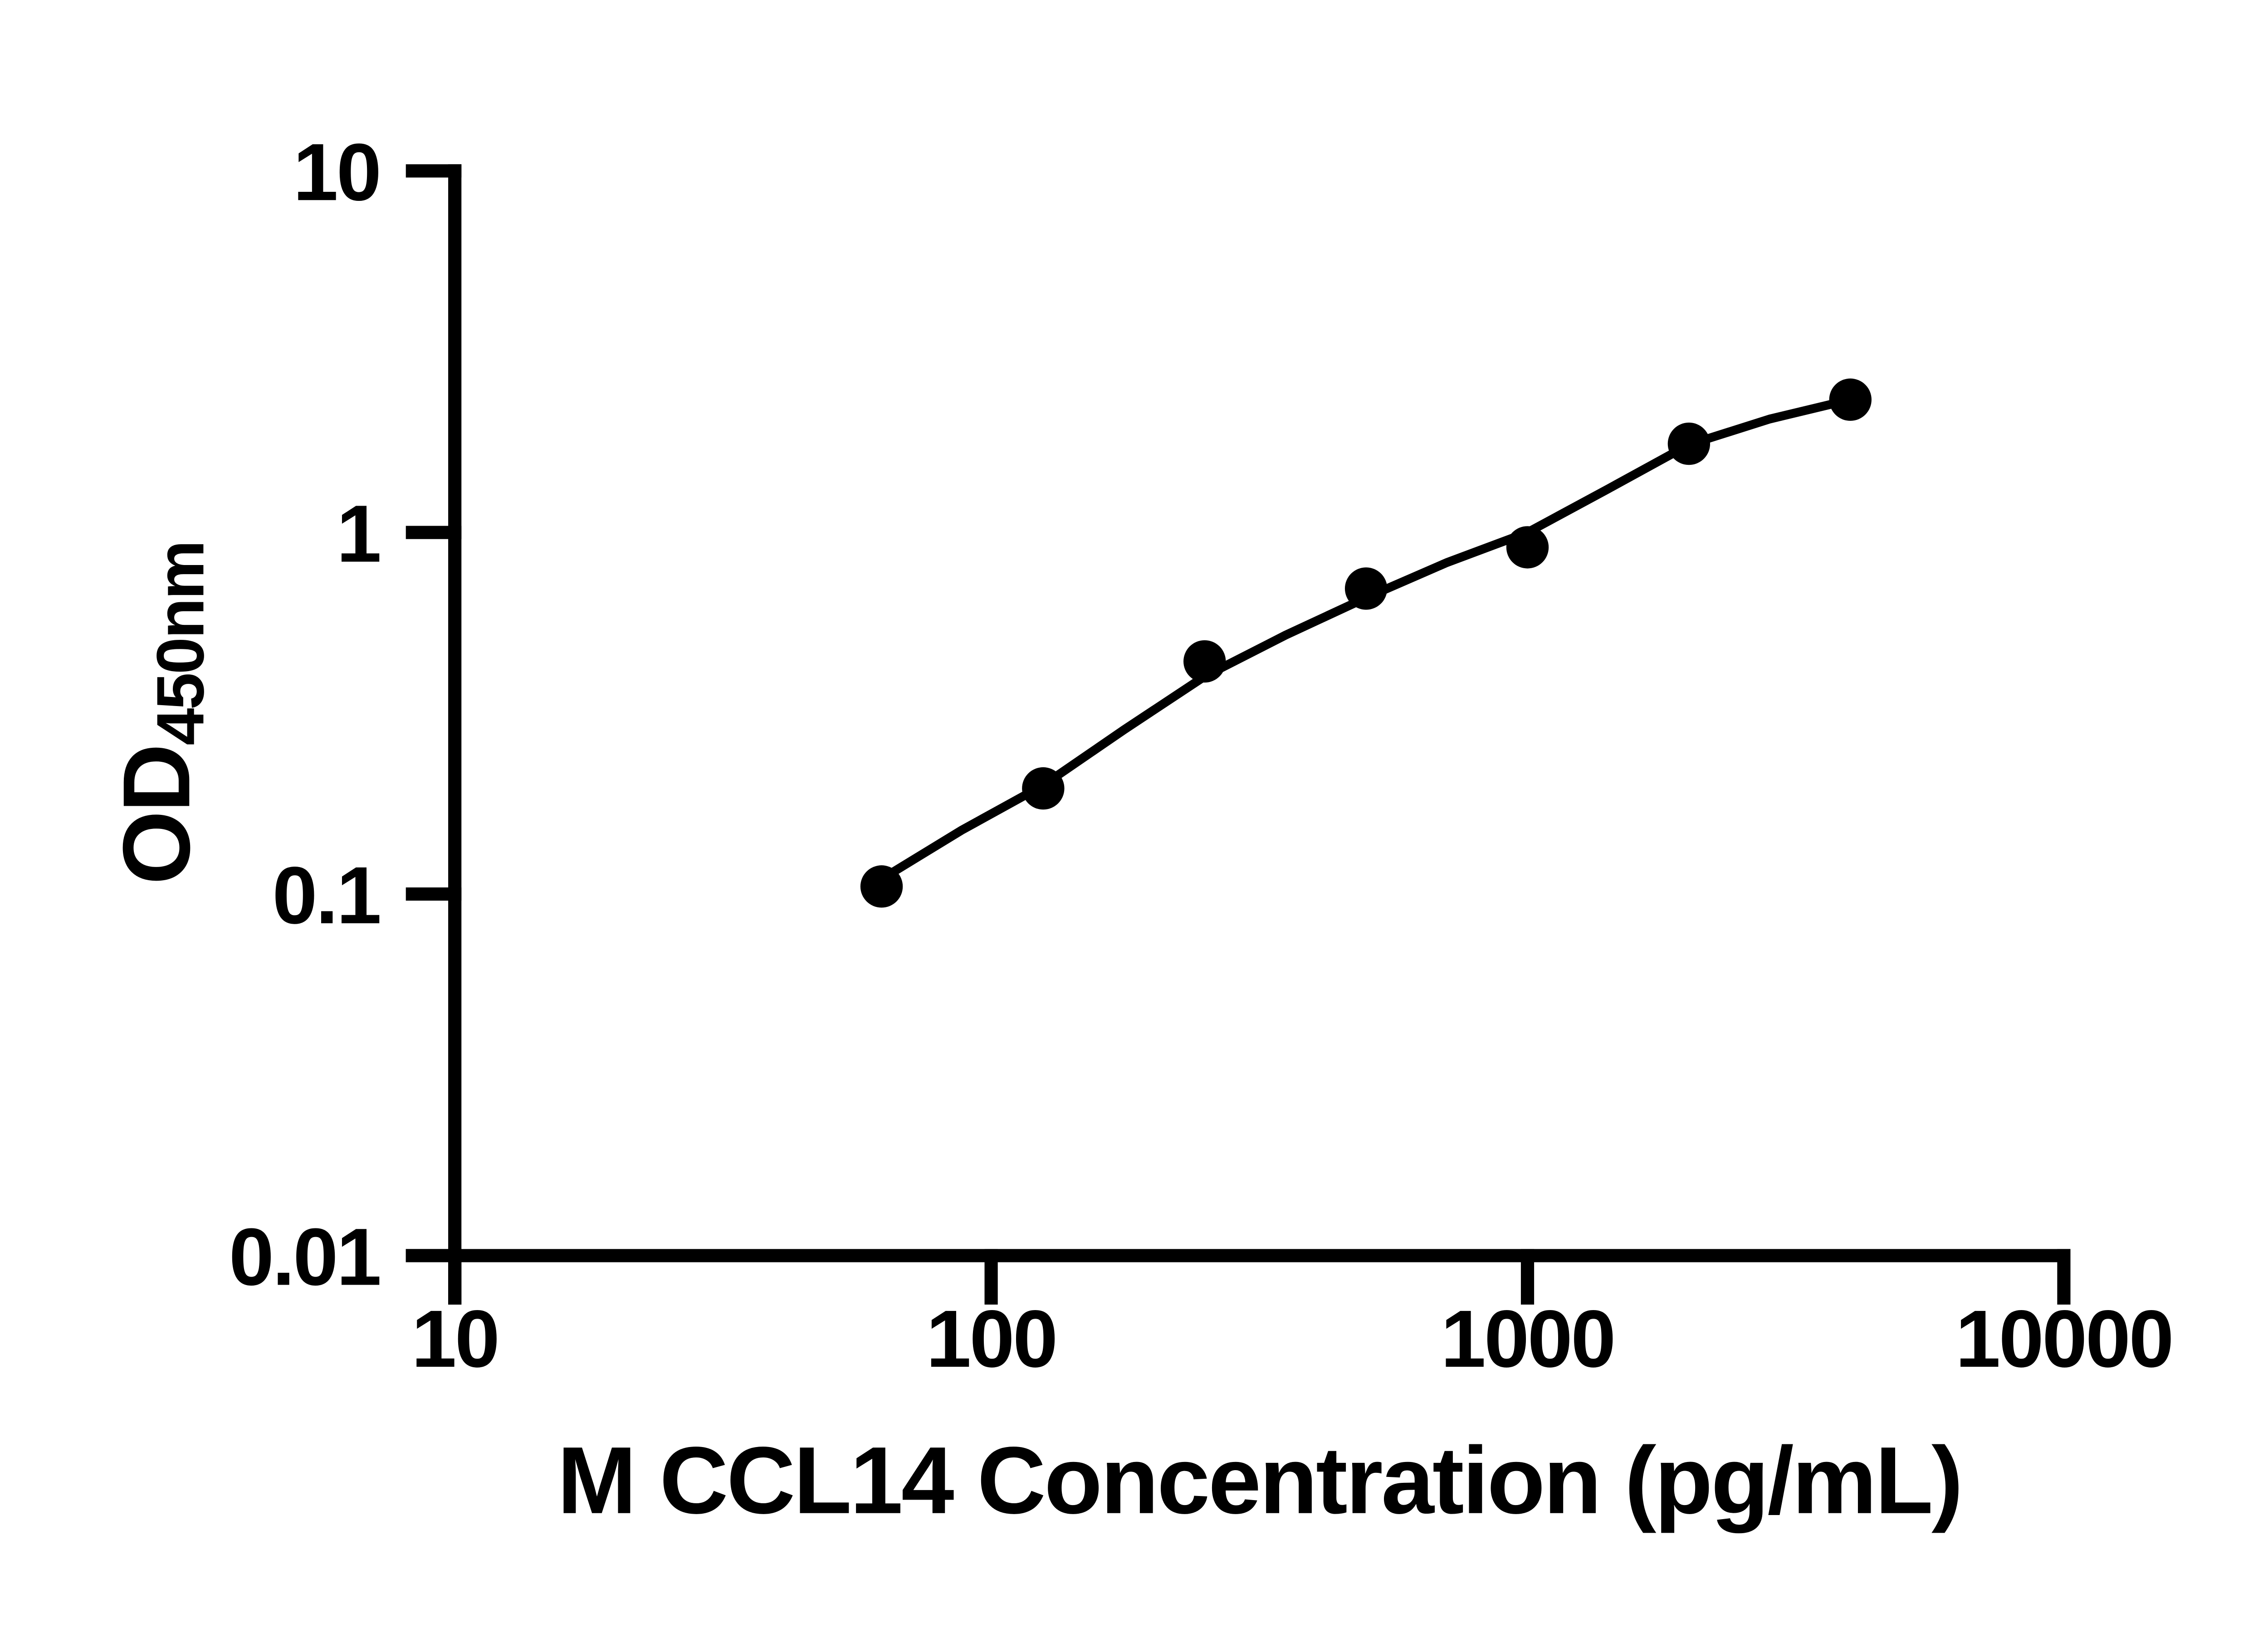 The image size is (2268, 1647). I want to click on x-tick-label: 10, so click(455, 1338).